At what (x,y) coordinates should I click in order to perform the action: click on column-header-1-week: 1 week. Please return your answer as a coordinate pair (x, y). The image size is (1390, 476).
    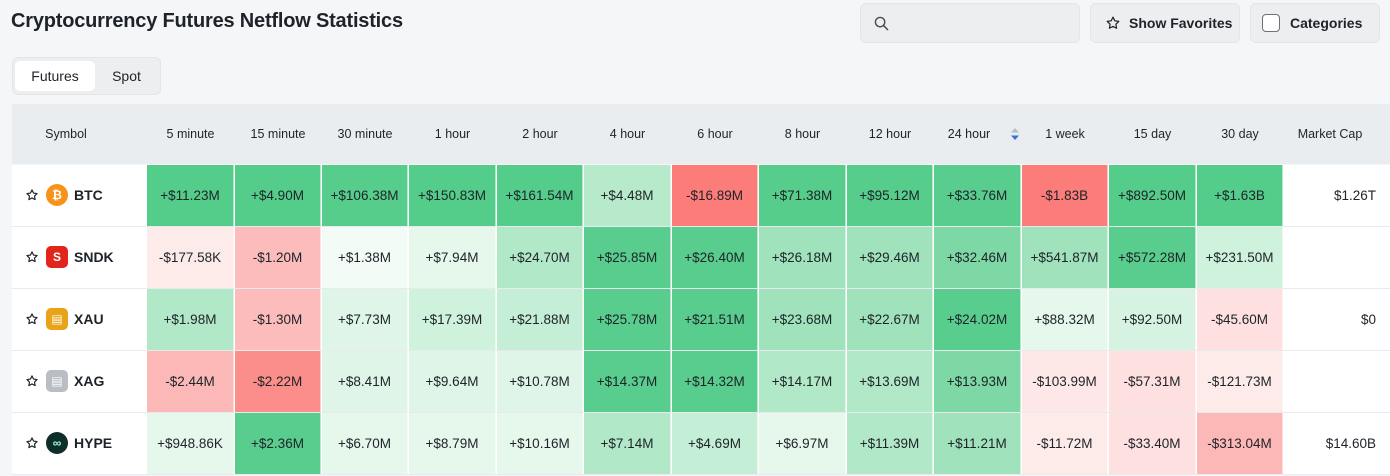
    Looking at the image, I should click on (1065, 134).